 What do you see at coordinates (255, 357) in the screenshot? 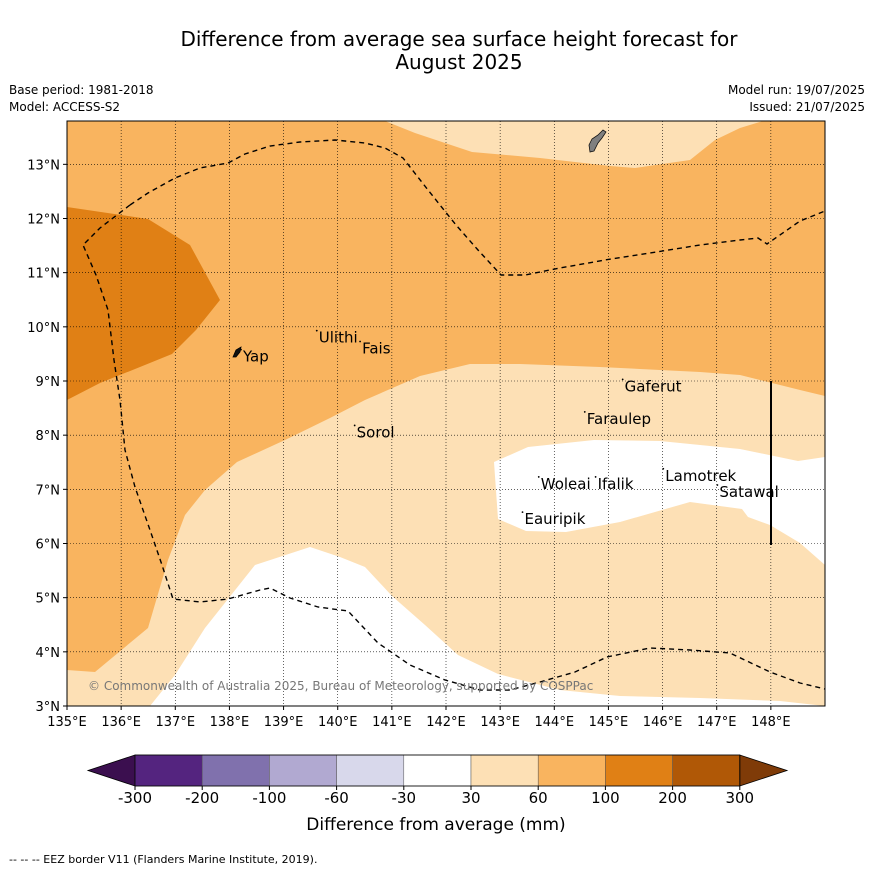
I see `place-label: Yap` at bounding box center [255, 357].